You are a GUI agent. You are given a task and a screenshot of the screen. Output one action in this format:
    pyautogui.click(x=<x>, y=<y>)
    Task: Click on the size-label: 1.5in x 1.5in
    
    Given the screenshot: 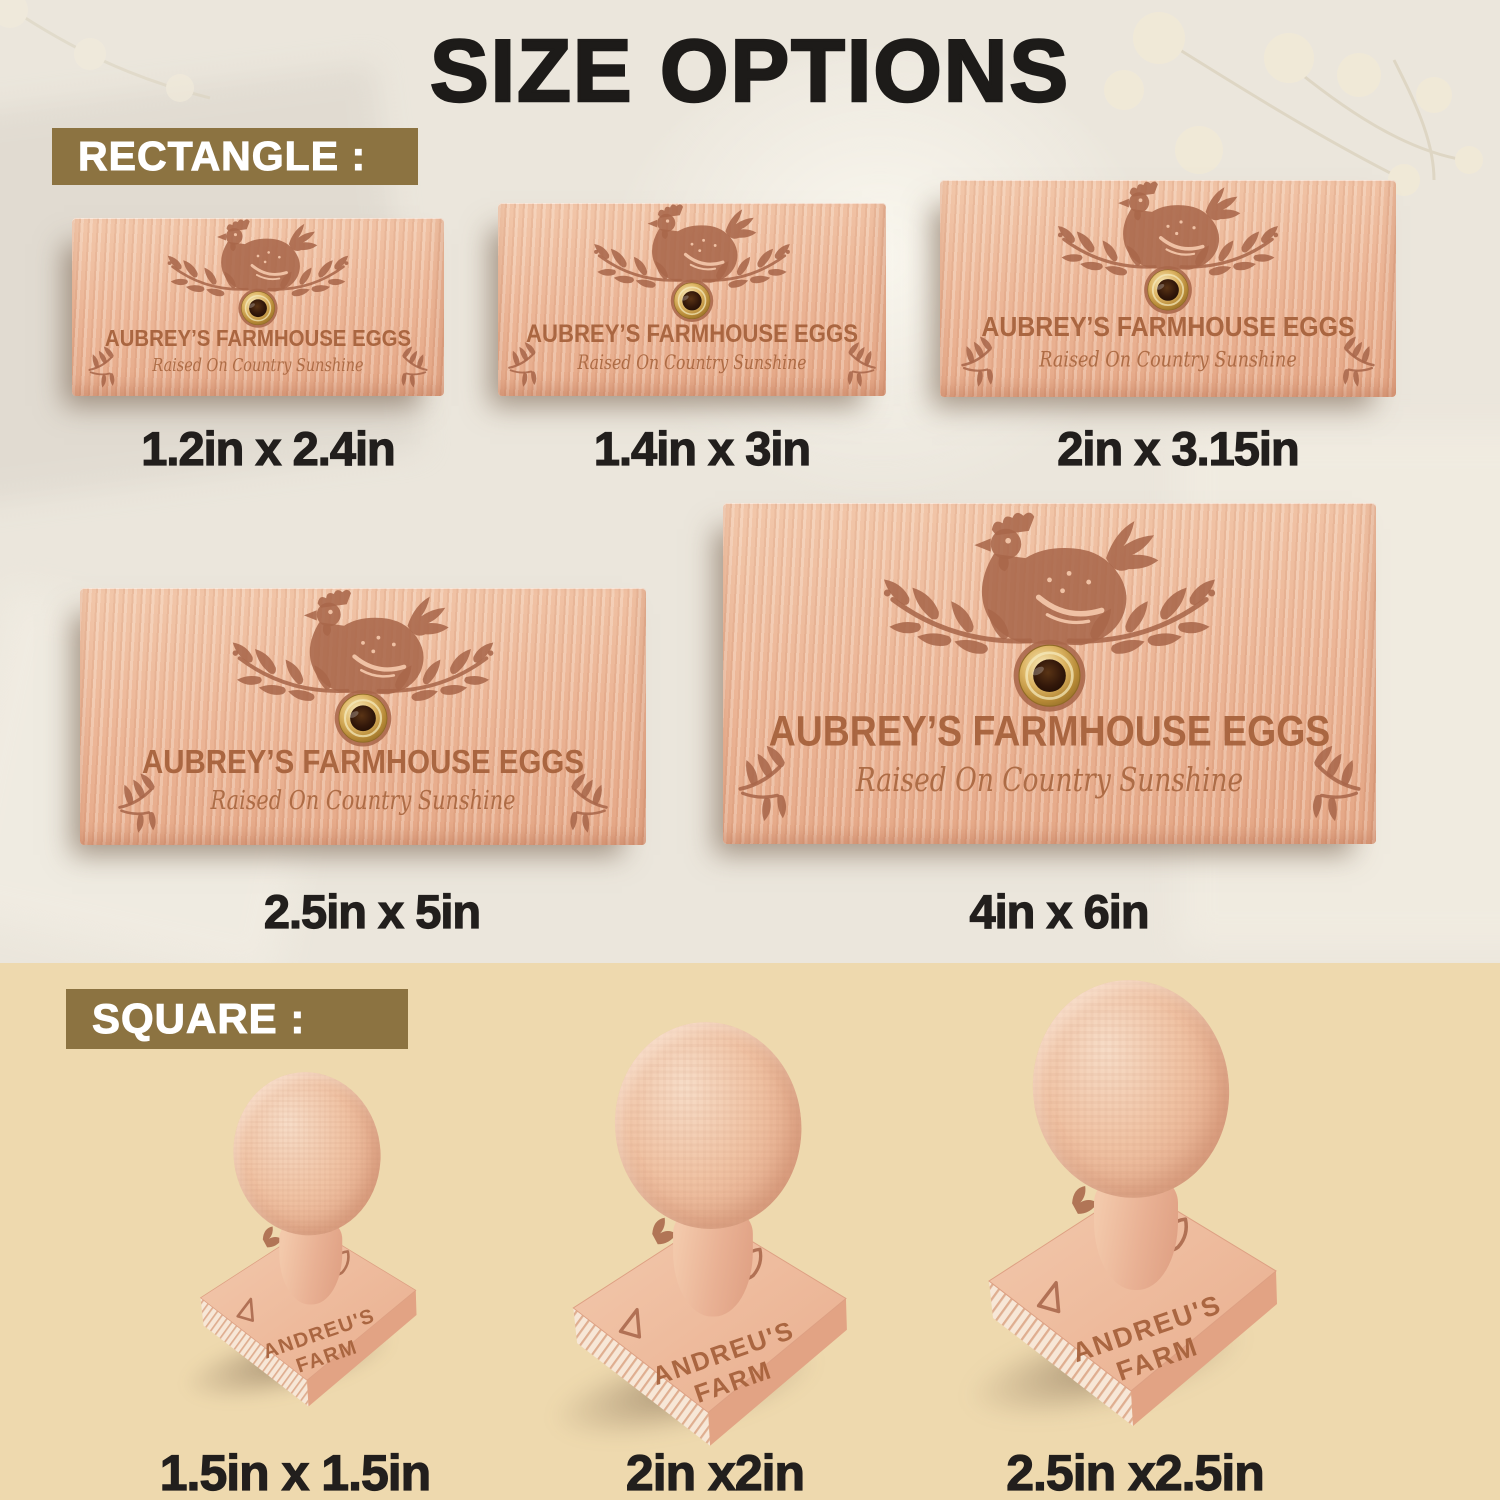 What is the action you would take?
    pyautogui.click(x=295, y=1472)
    